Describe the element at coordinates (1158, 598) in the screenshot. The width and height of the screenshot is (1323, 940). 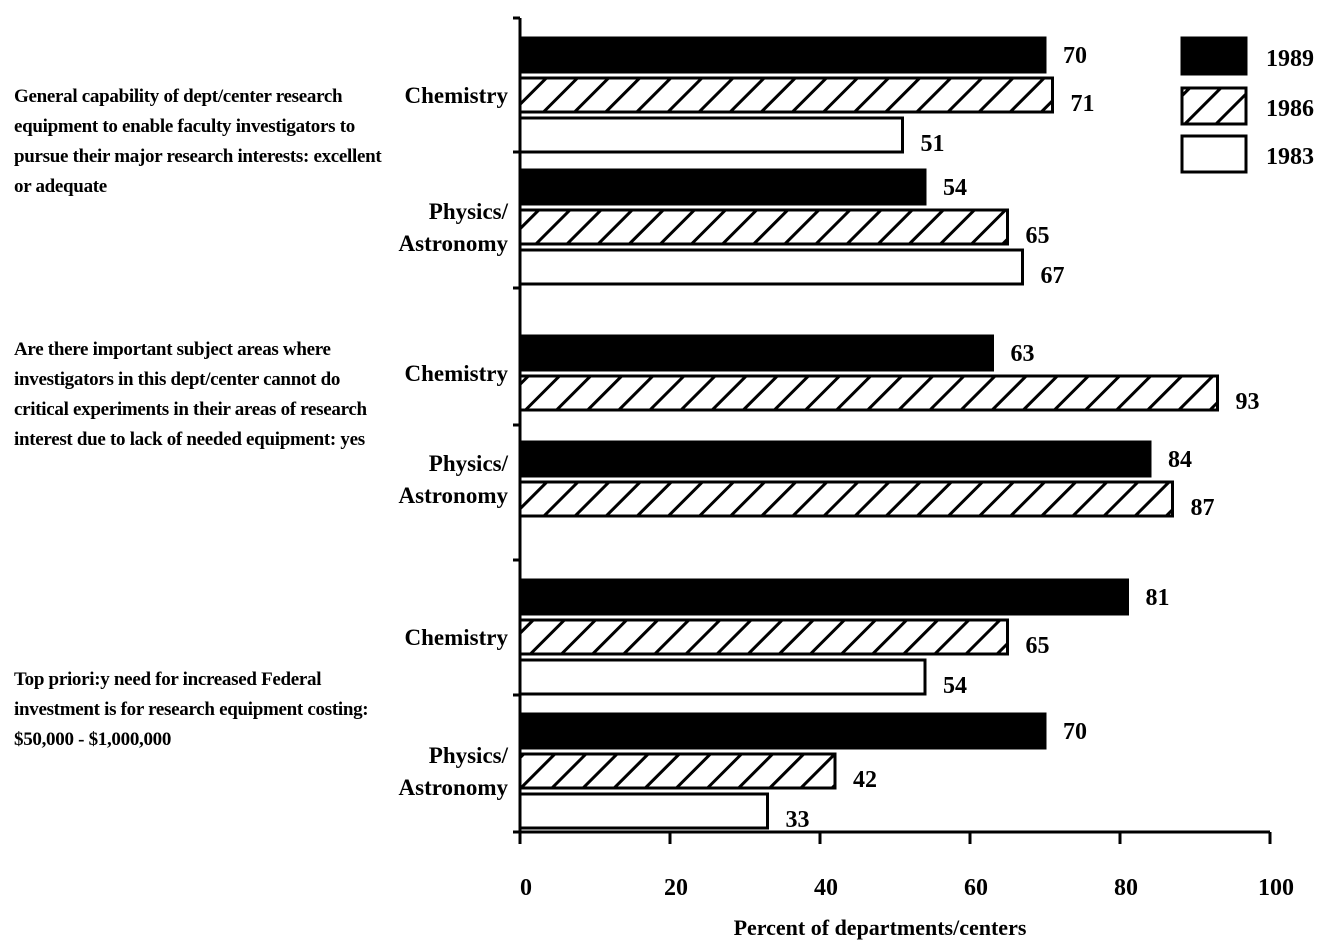
I see `data-label: 81` at that location.